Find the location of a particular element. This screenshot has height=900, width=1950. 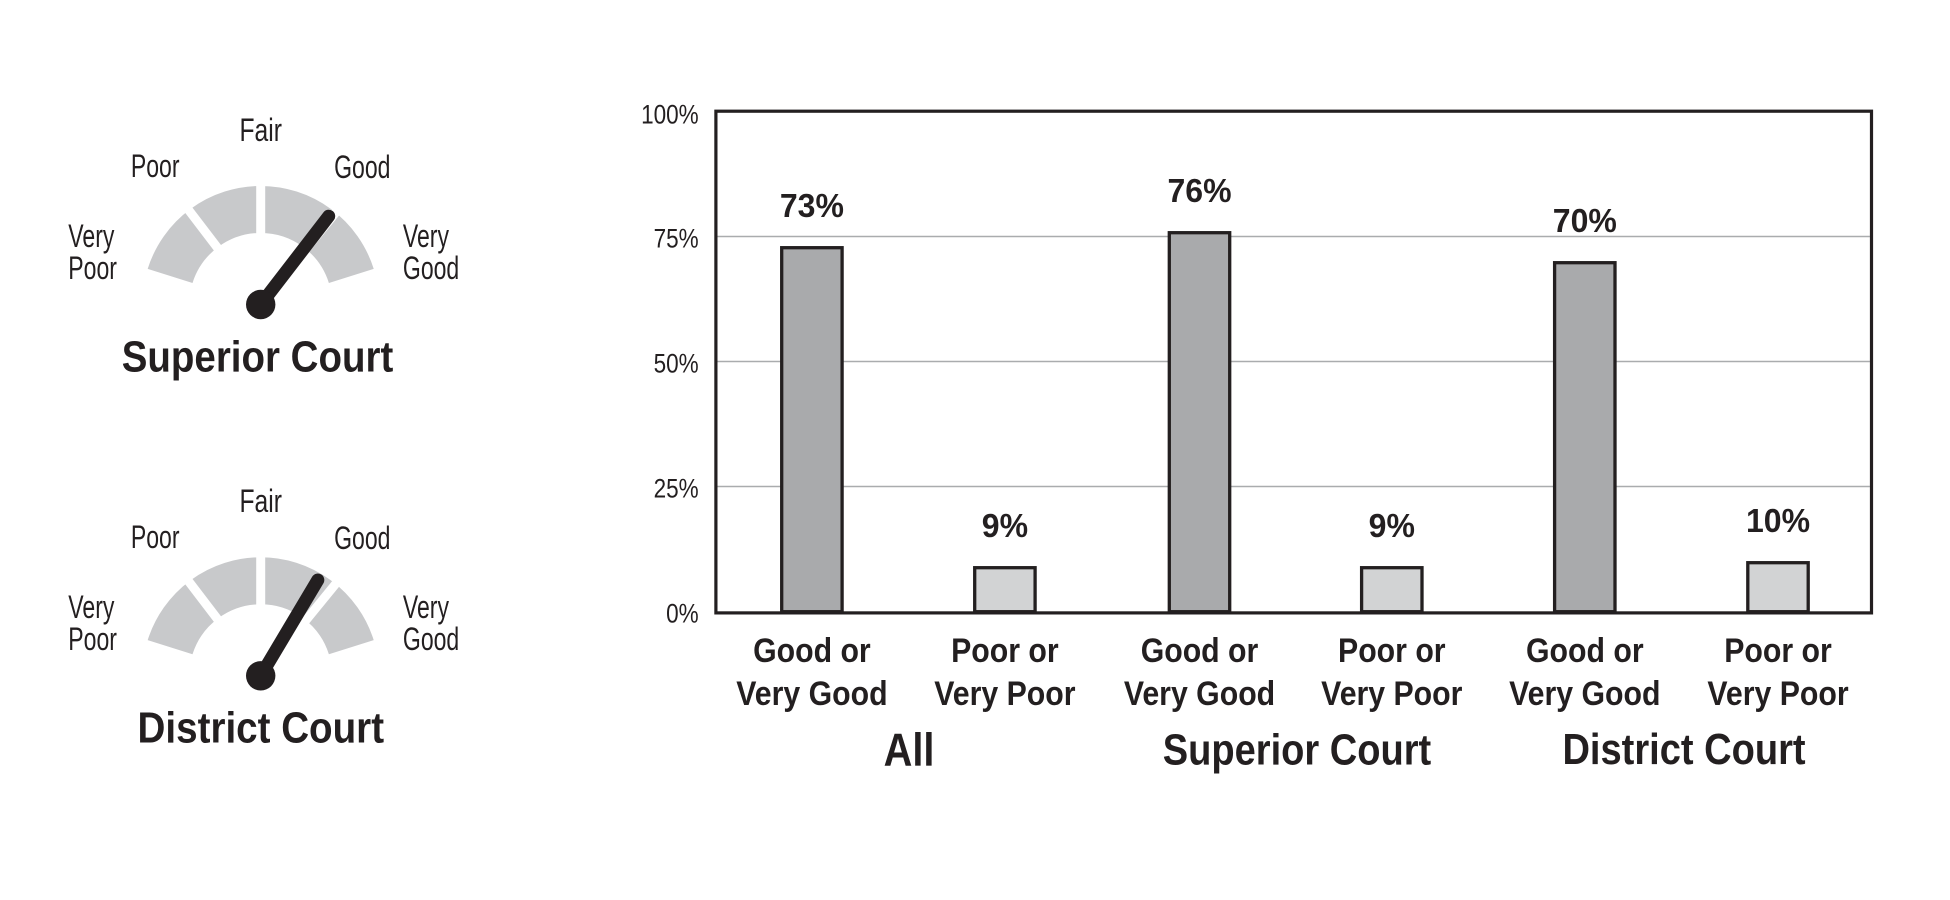

svg-text: 10% is located at coordinates (1778, 521).